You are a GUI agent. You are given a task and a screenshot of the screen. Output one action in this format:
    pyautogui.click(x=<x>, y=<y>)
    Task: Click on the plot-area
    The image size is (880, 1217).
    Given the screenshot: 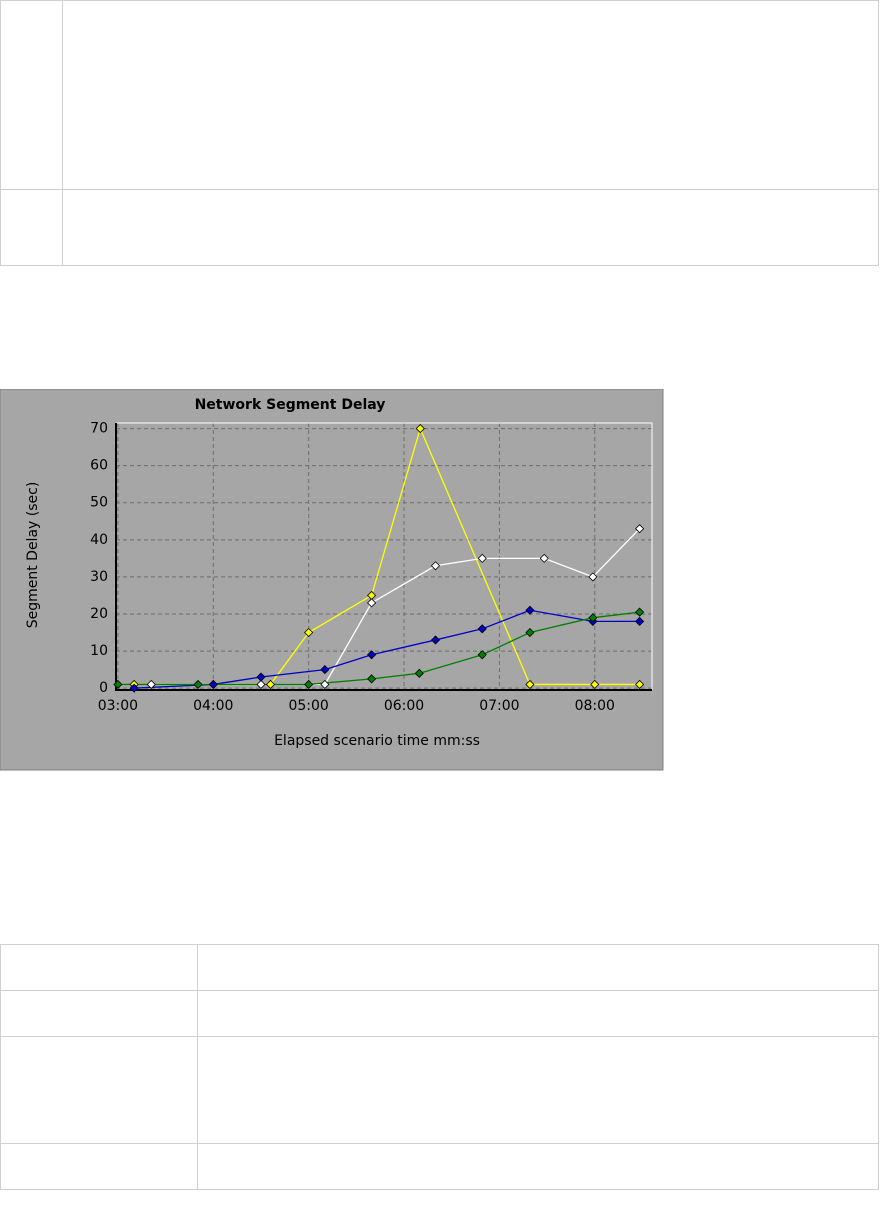 What is the action you would take?
    pyautogui.click(x=384, y=556)
    